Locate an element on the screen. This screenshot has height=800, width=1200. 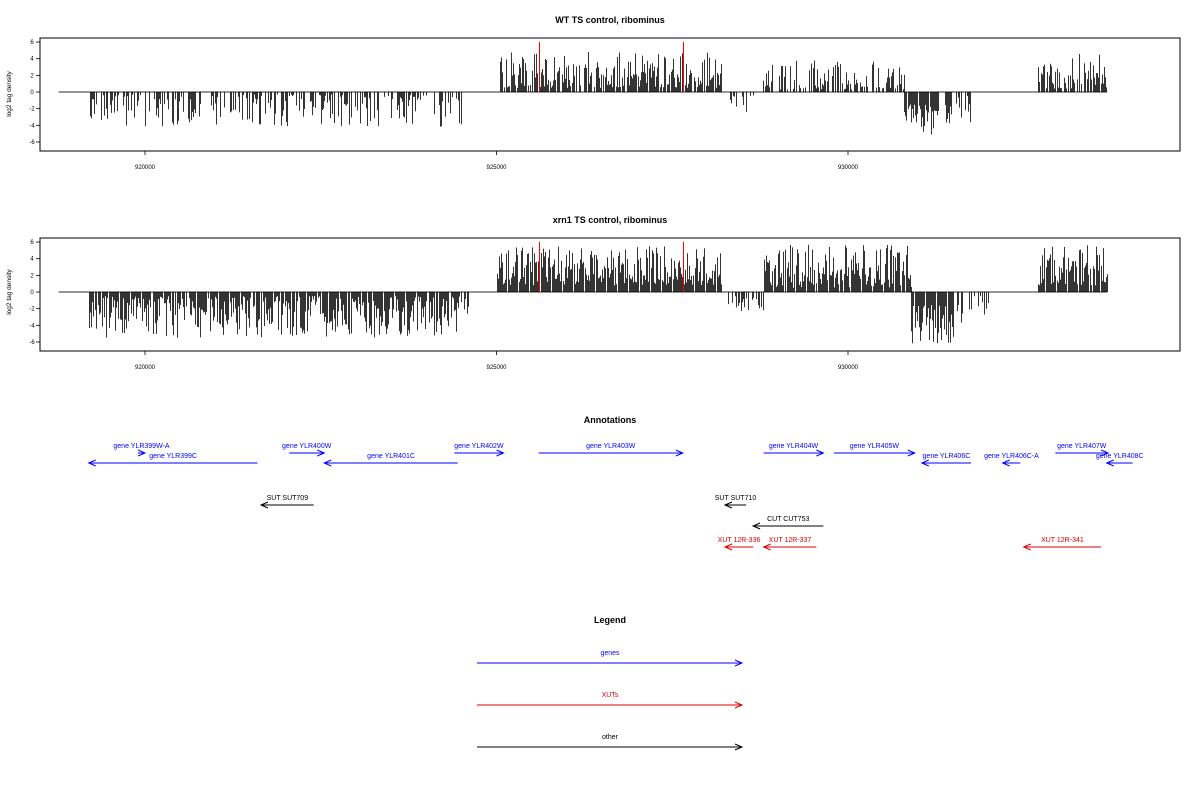
annotation-feature: gene YLR408C is located at coordinates (1120, 460).